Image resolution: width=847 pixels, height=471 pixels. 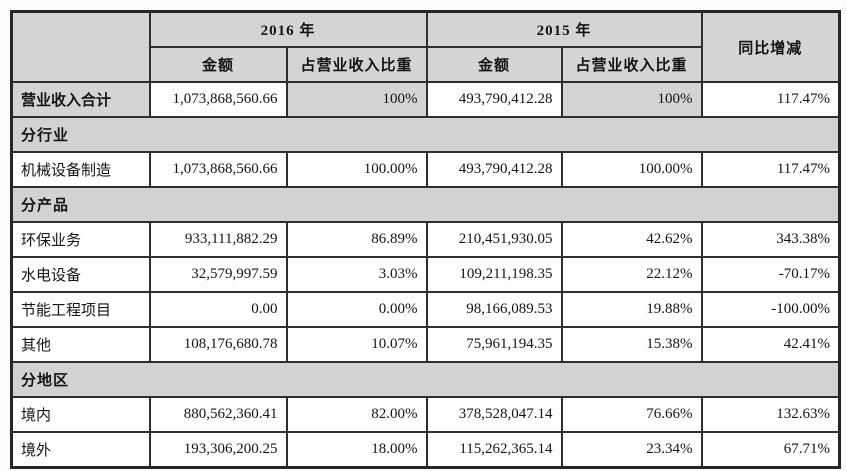 What do you see at coordinates (631, 64) in the screenshot?
I see `ratio-2015-header: 占营业收入比重` at bounding box center [631, 64].